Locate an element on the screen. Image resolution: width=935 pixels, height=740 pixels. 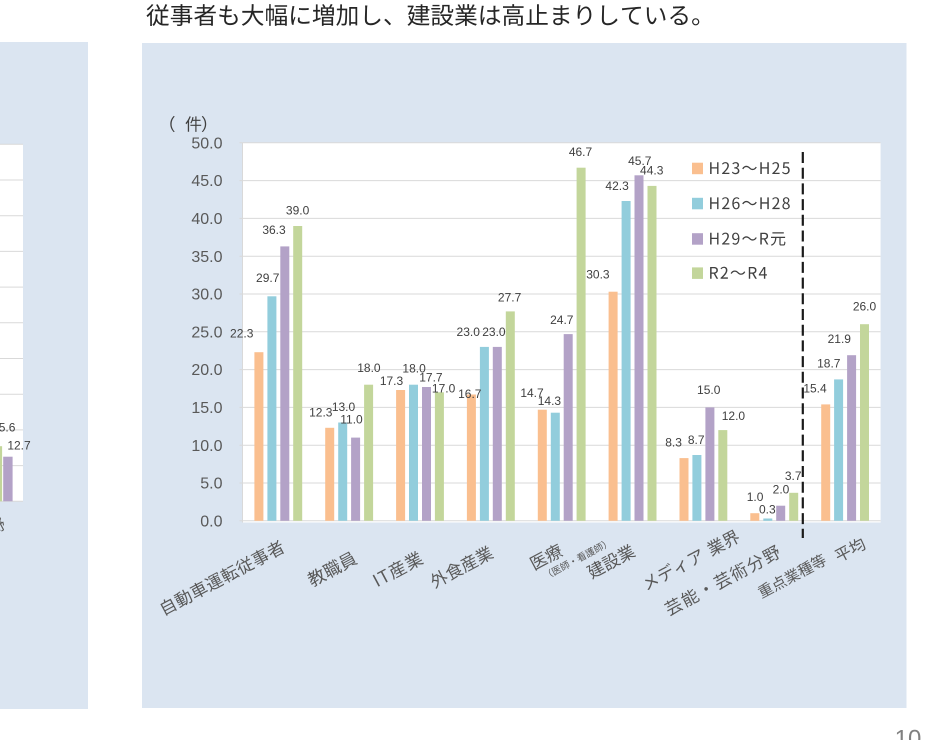
svg-text: 11.0 is located at coordinates (351, 420).